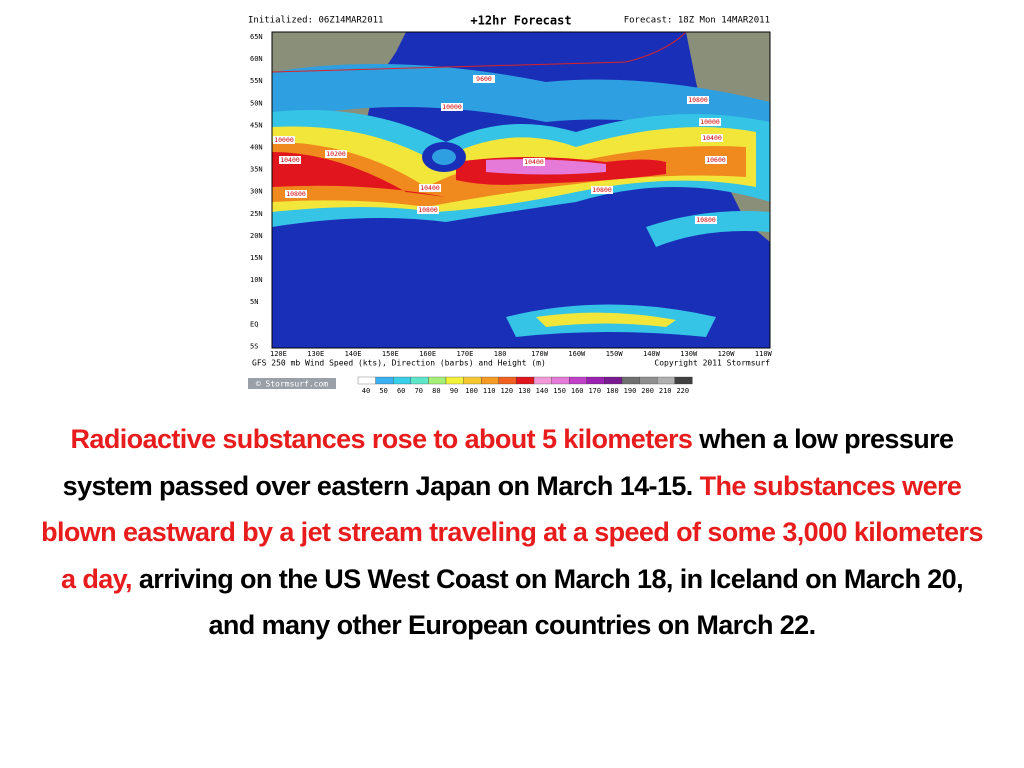 Image resolution: width=1024 pixels, height=768 pixels. Describe the element at coordinates (254, 302) in the screenshot. I see `latitude-label: 5N` at that location.